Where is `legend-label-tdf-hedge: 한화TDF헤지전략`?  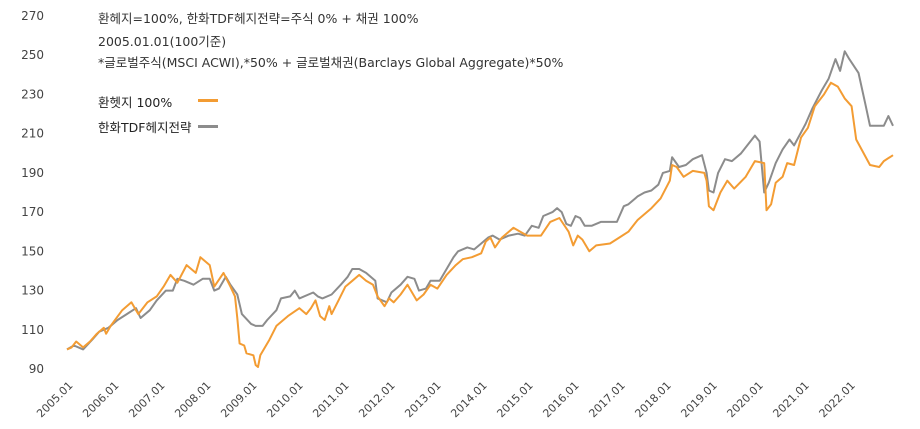 legend-label-tdf-hedge: 한화TDF헤지전략 is located at coordinates (145, 127).